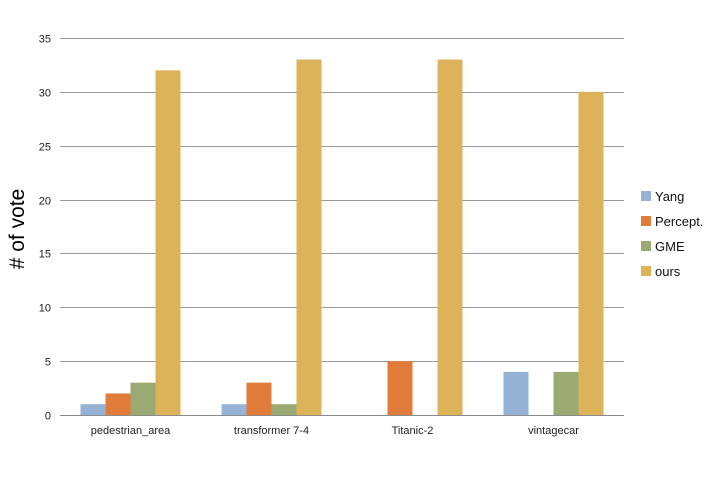 Image resolution: width=720 pixels, height=485 pixels. I want to click on y-tick-label: 5, so click(48, 363).